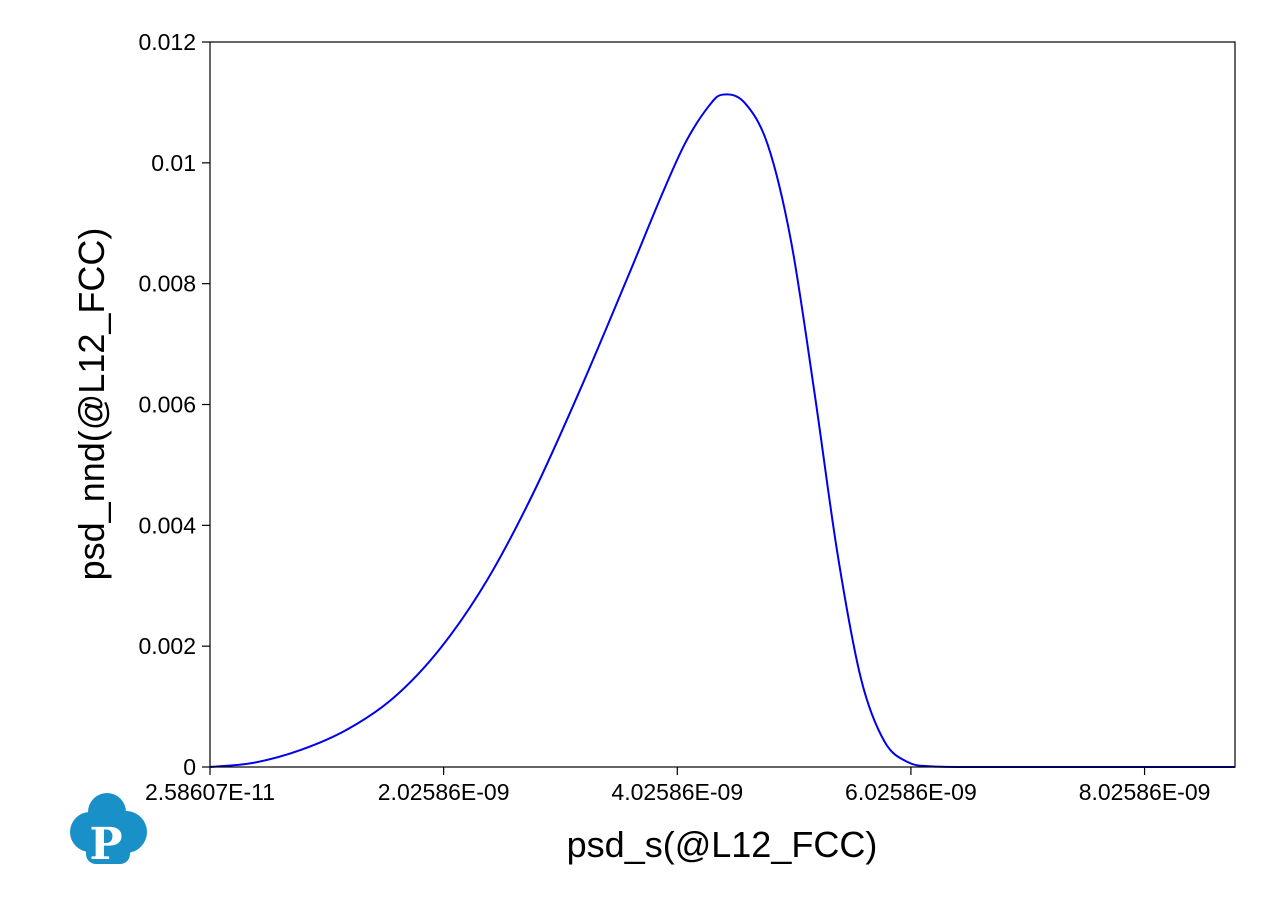  What do you see at coordinates (189, 767) in the screenshot?
I see `y-tick-label: 0` at bounding box center [189, 767].